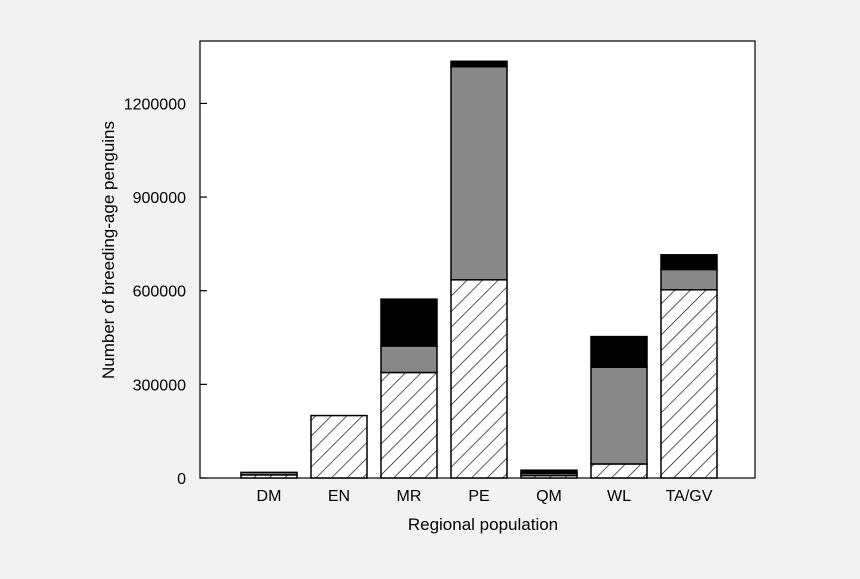  I want to click on x-tick-label: MR, so click(409, 496).